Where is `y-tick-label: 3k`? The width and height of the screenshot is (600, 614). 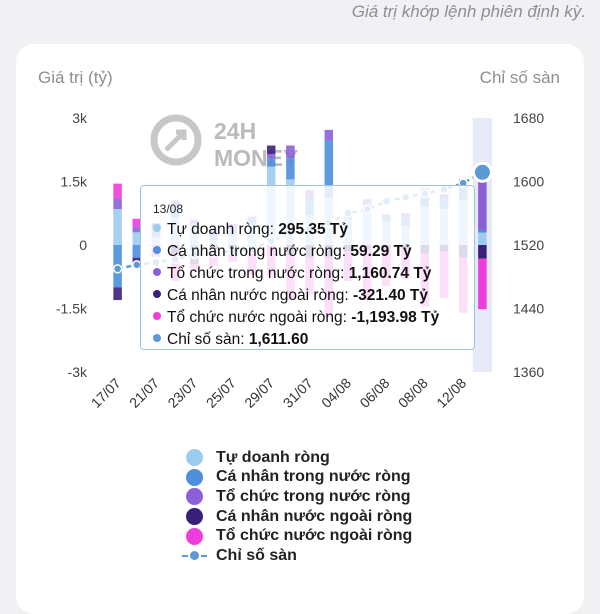
y-tick-label: 3k is located at coordinates (80, 118).